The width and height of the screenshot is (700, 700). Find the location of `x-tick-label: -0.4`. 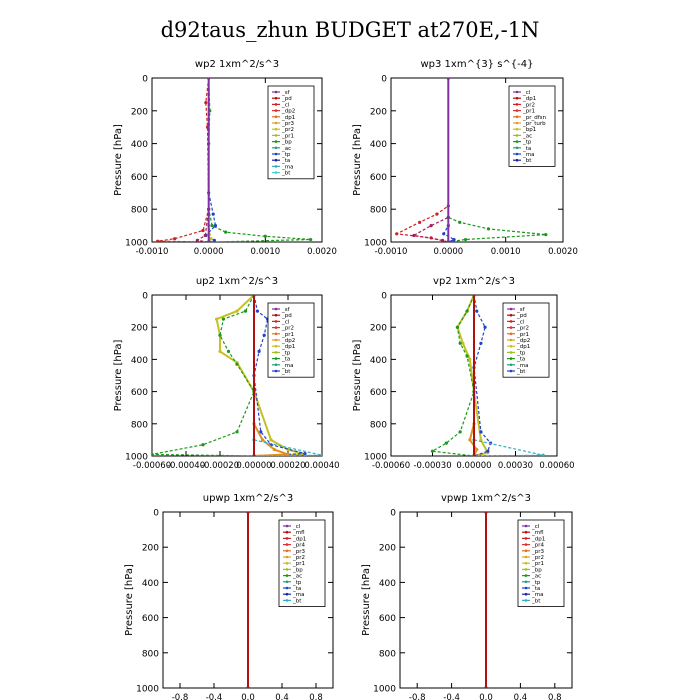

x-tick-label: -0.4 is located at coordinates (214, 696).